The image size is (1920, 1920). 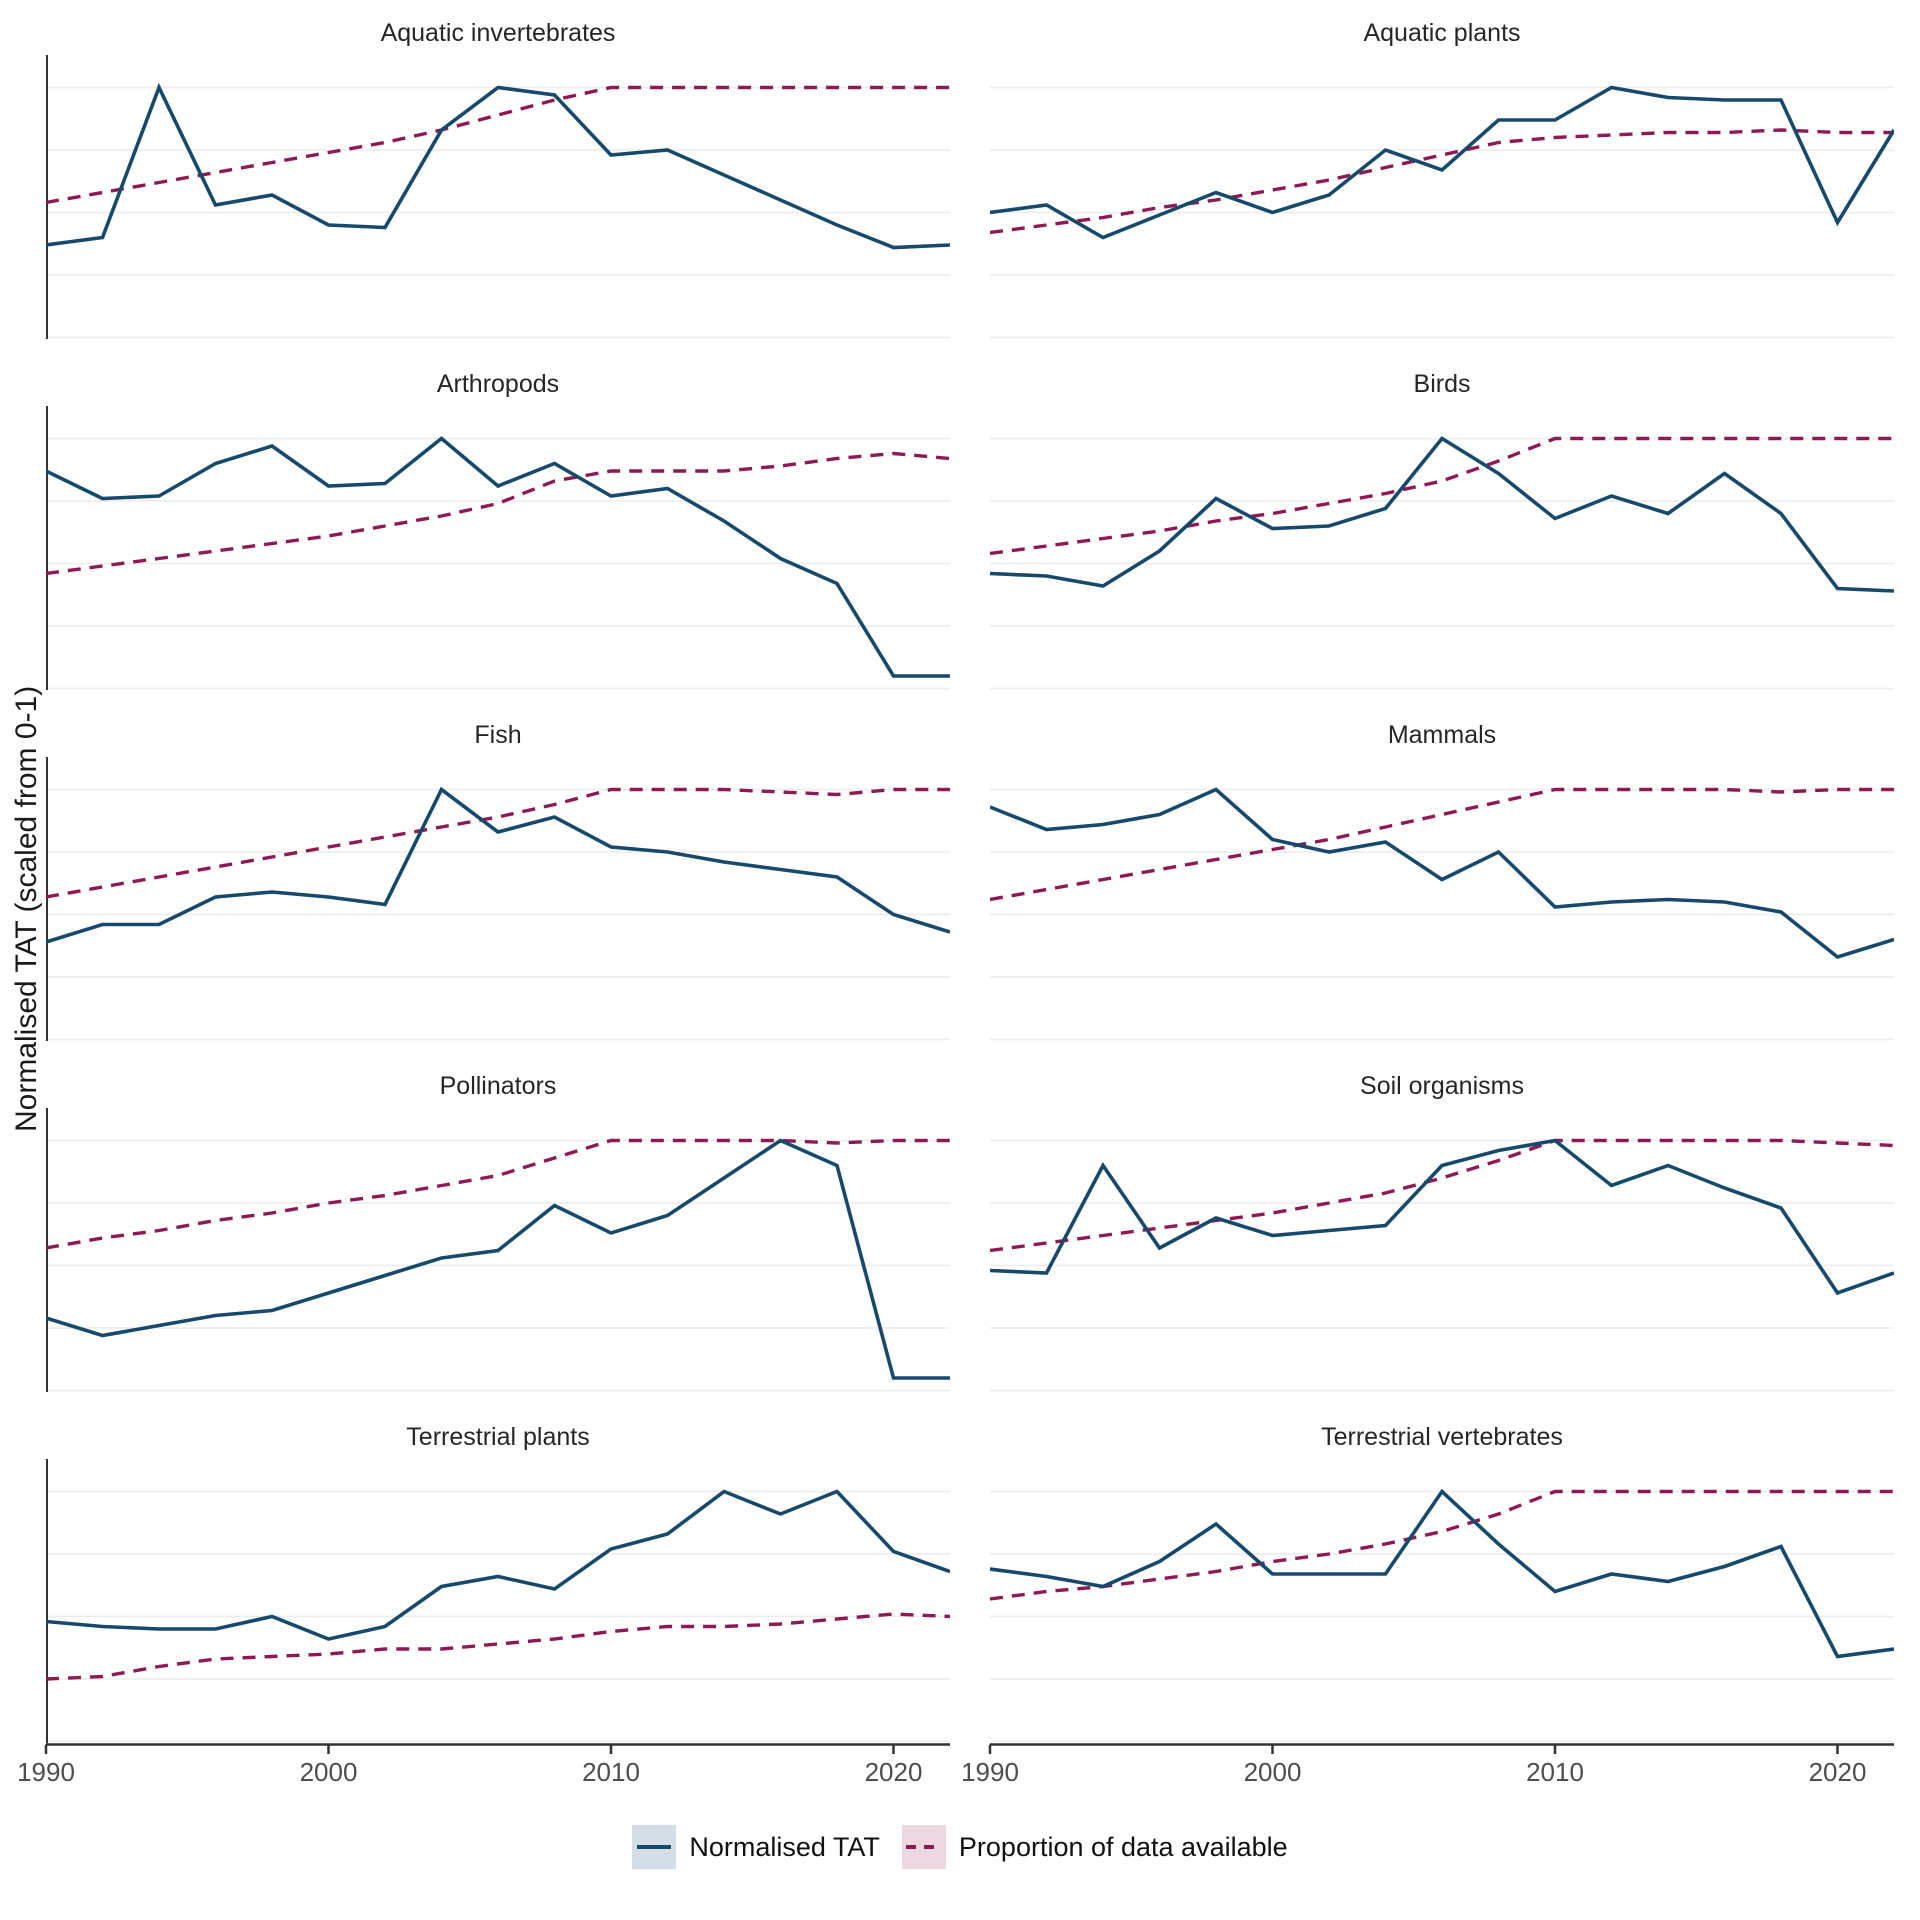 I want to click on panel-pollinators: Pollinators, so click(x=498, y=1222).